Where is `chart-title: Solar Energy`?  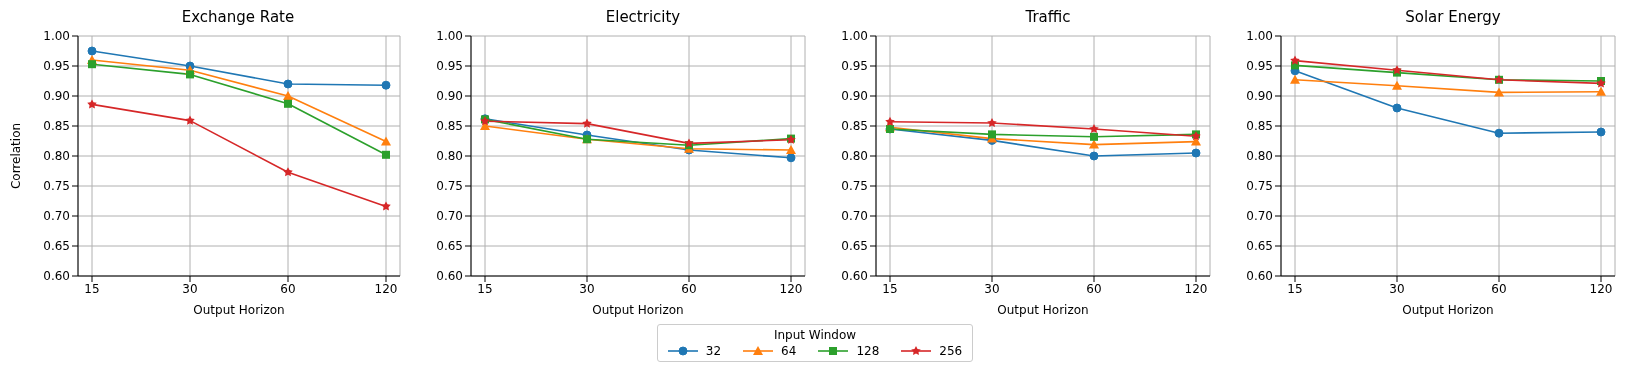
chart-title: Solar Energy is located at coordinates (1453, 18).